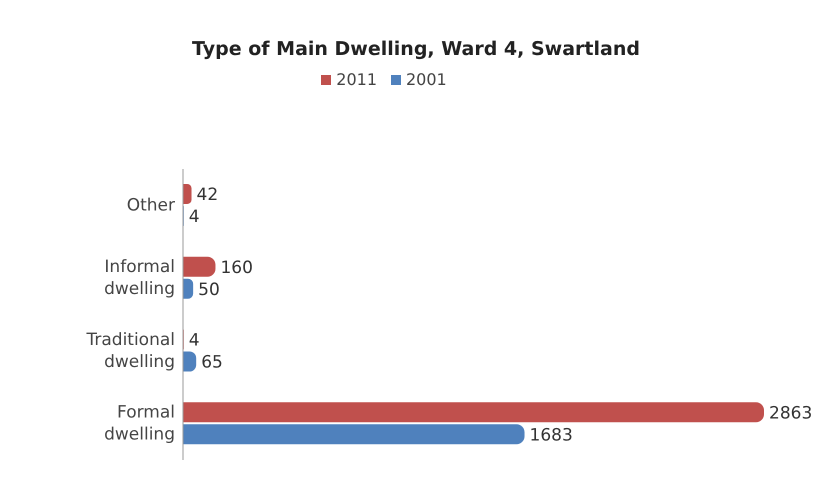  Describe the element at coordinates (426, 79) in the screenshot. I see `legend-label: 2001` at that location.